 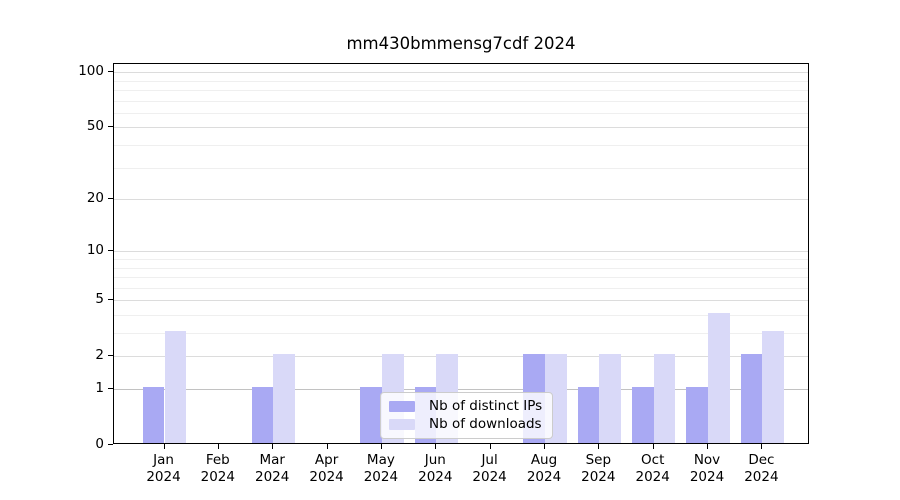 I want to click on bar-downloads-nov, so click(x=719, y=378).